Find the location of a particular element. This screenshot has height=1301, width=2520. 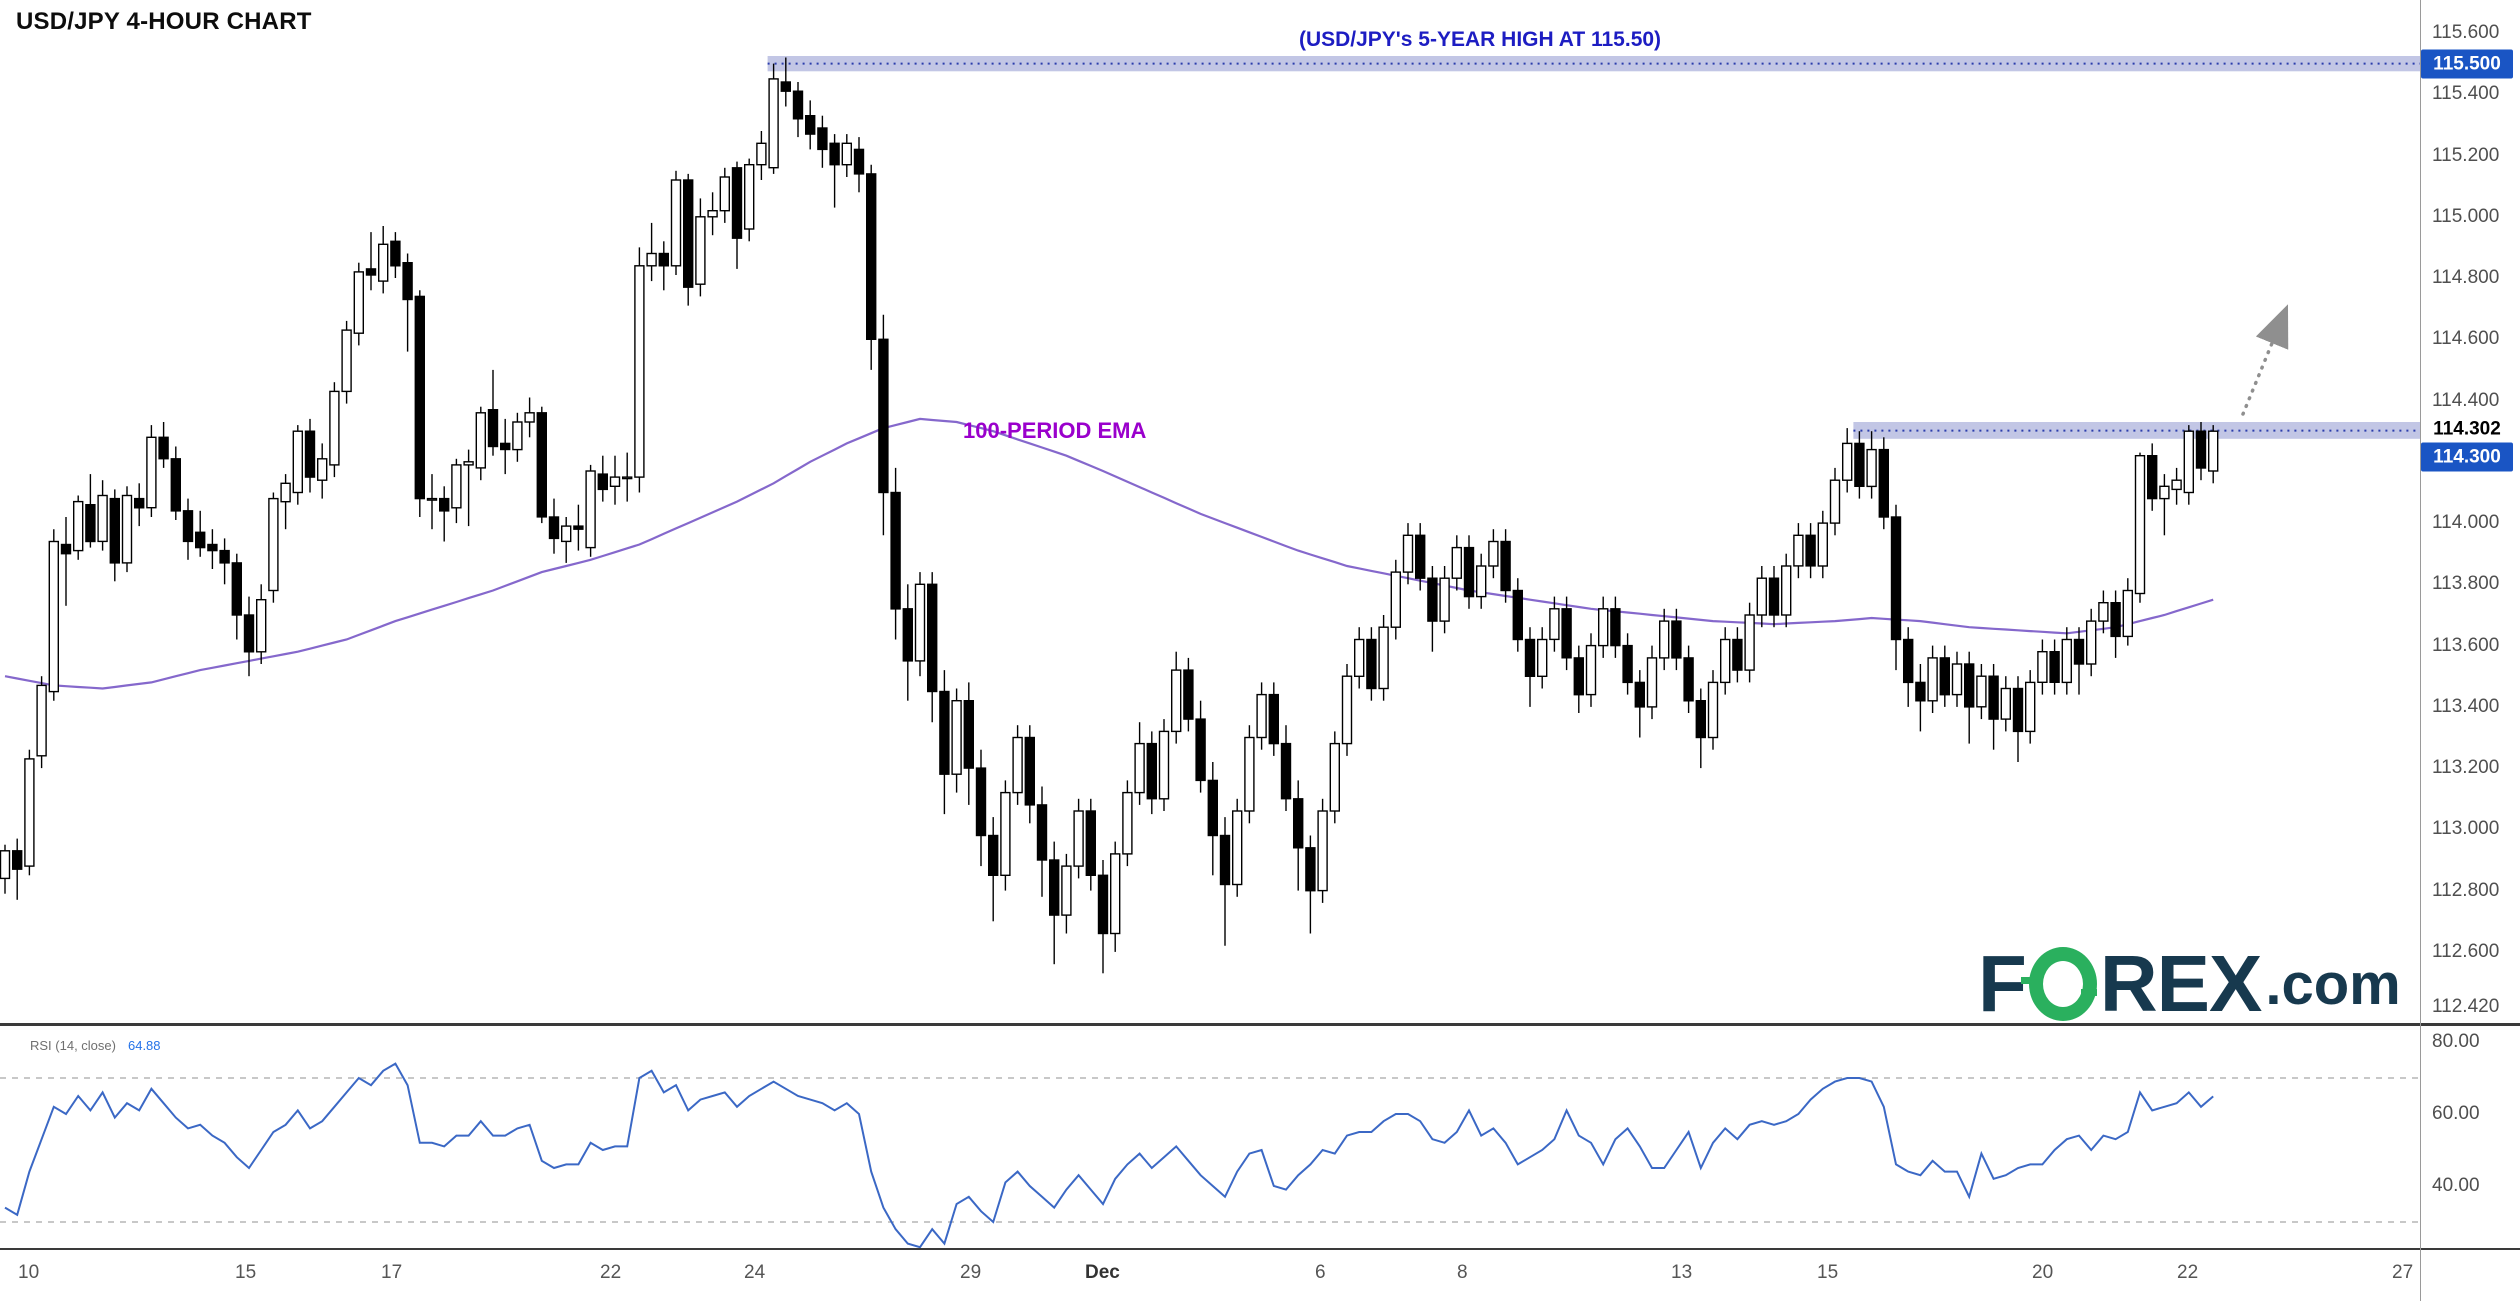

time-tick-label: 8 is located at coordinates (1462, 1272).